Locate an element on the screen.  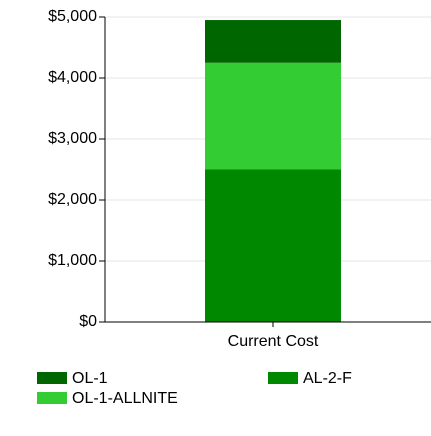
x-tick-label: Current Cost is located at coordinates (273, 341).